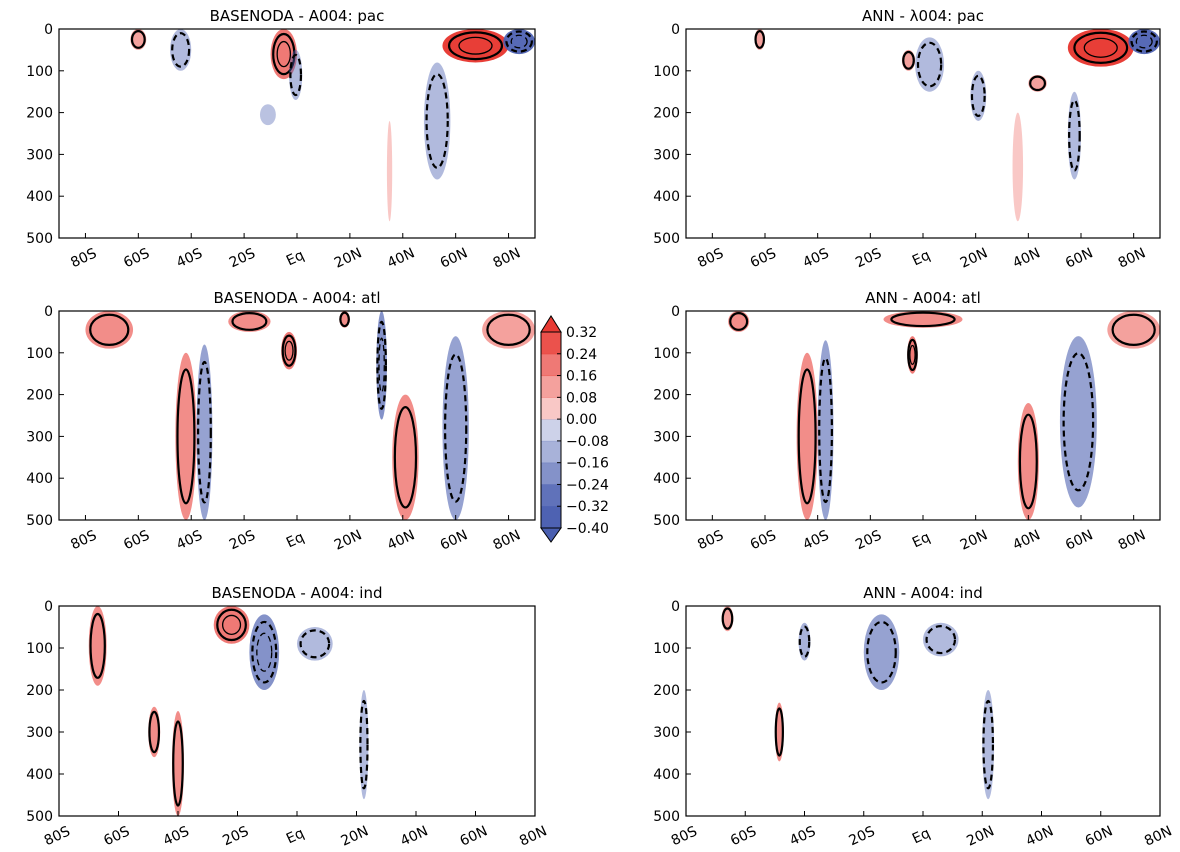  What do you see at coordinates (581, 333) in the screenshot?
I see `colorbar-tick-label: 0.32` at bounding box center [581, 333].